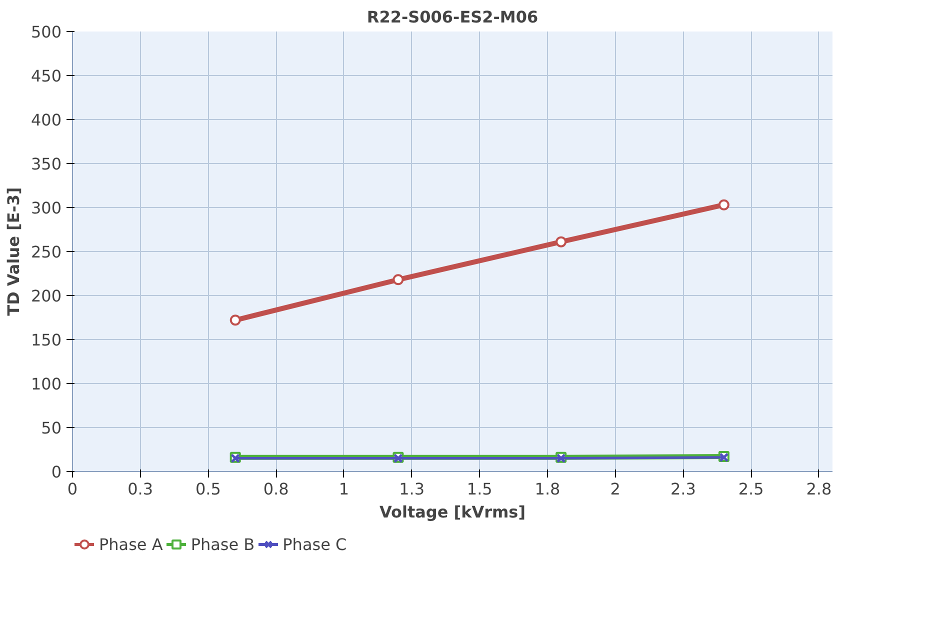 The width and height of the screenshot is (949, 625). What do you see at coordinates (56, 472) in the screenshot?
I see `y-tick-label: 0` at bounding box center [56, 472].